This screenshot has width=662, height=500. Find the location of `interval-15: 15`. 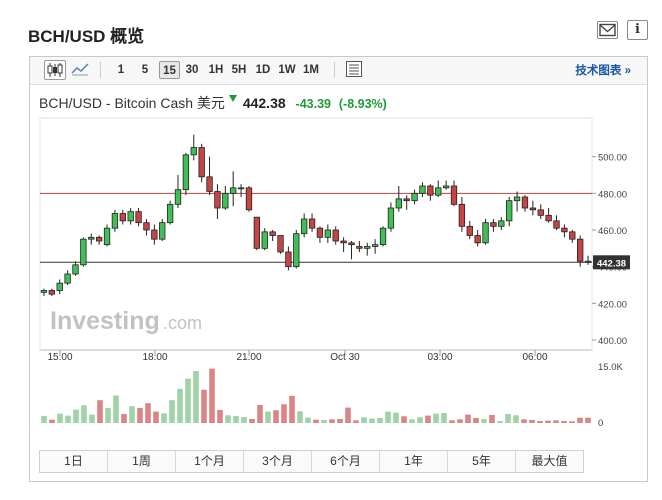

interval-15: 15 is located at coordinates (169, 70).